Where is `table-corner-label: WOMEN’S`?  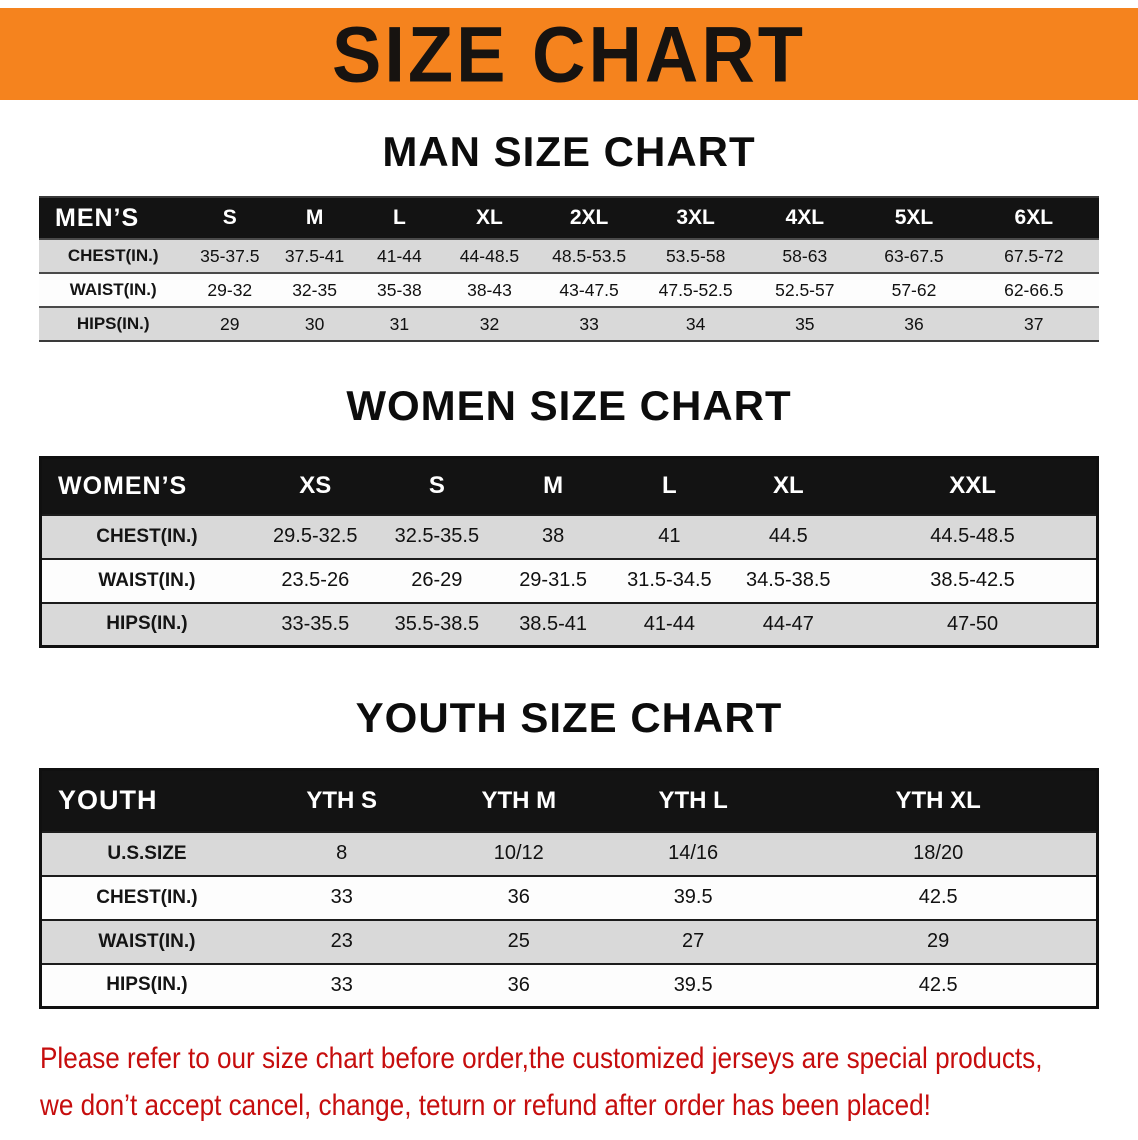
table-corner-label: WOMEN’S is located at coordinates (146, 486).